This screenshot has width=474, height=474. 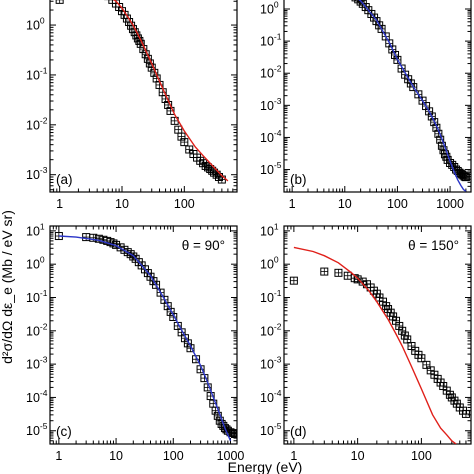 I want to click on x-axis-title: Energy (eV), so click(x=265, y=466).